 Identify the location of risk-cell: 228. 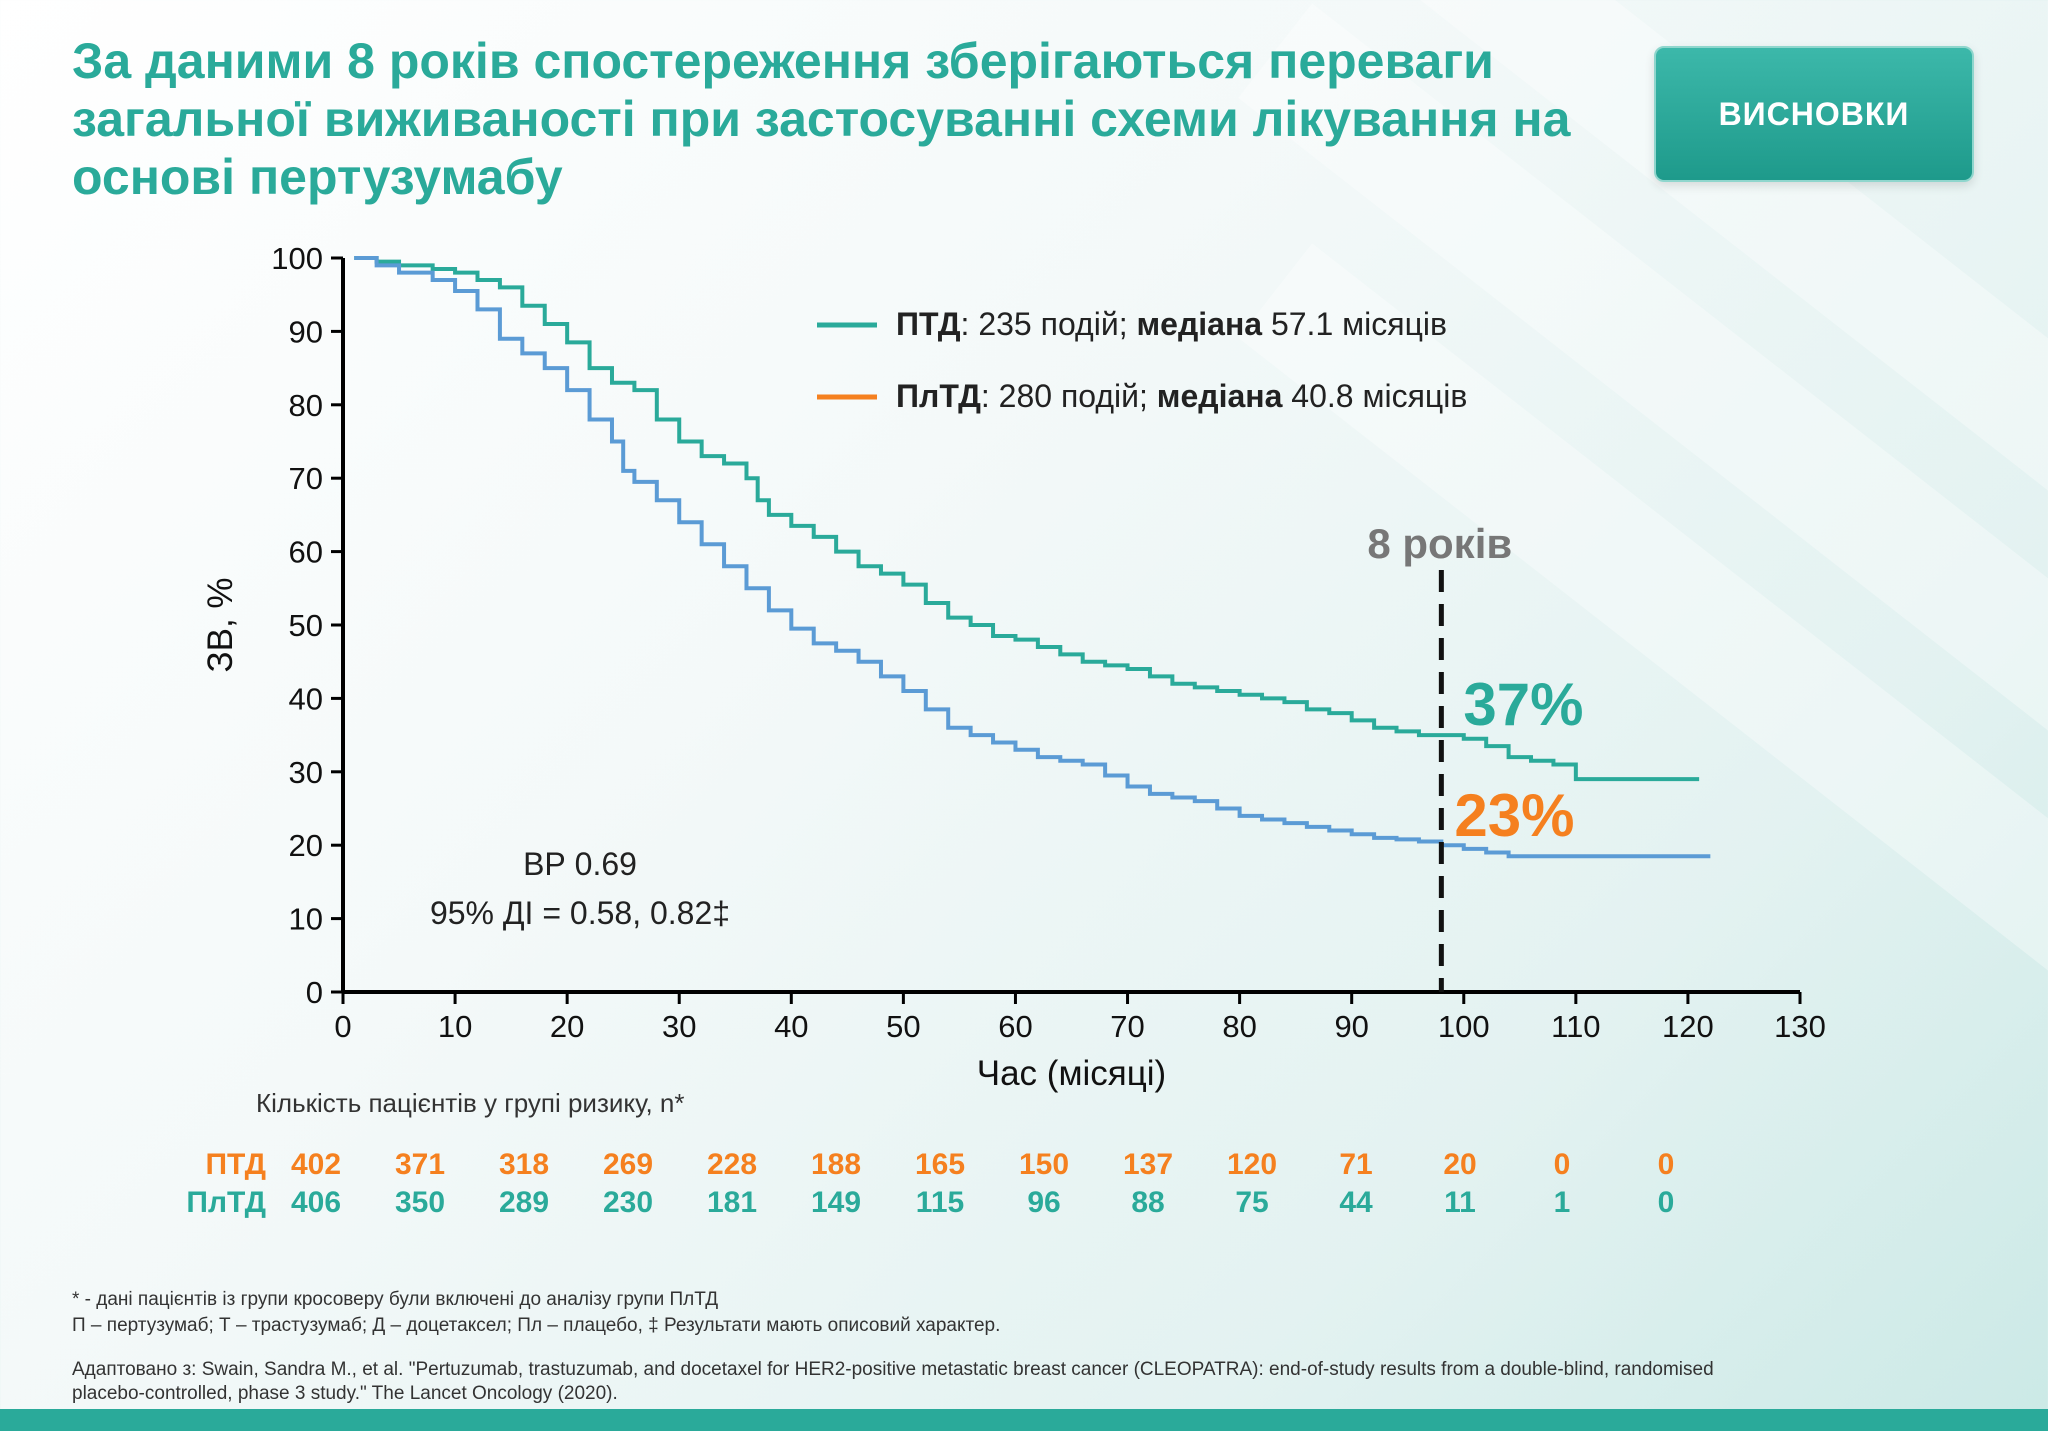
(732, 1164).